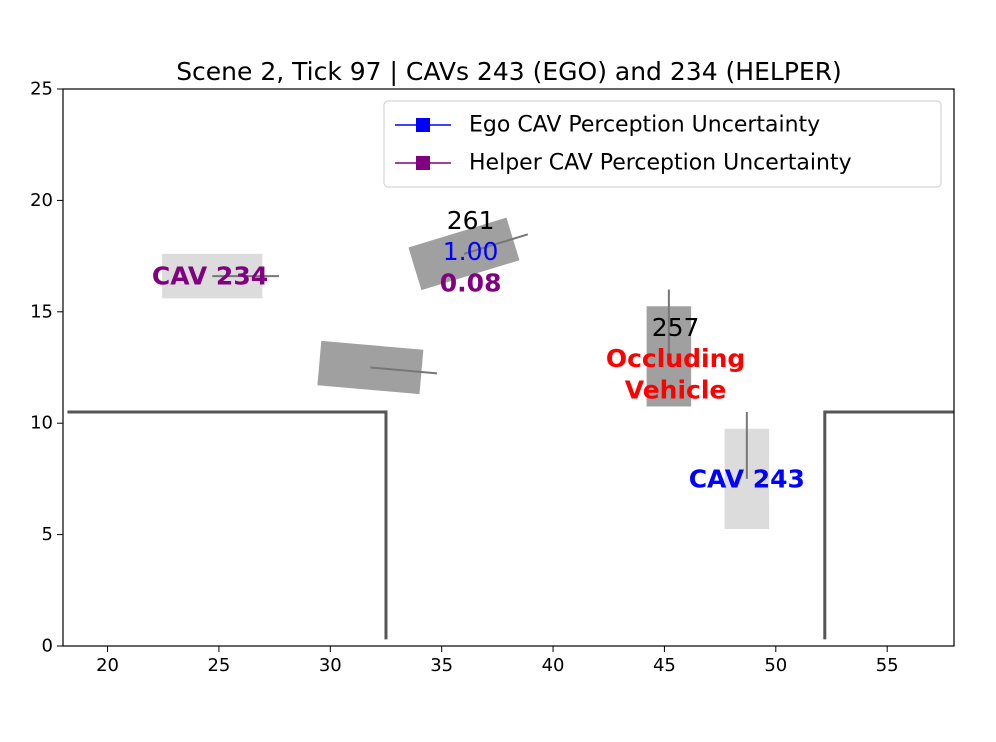 This screenshot has height=742, width=996. What do you see at coordinates (644, 125) in the screenshot?
I see `legend-entry-label: Ego CAV Perception Uncertainty` at bounding box center [644, 125].